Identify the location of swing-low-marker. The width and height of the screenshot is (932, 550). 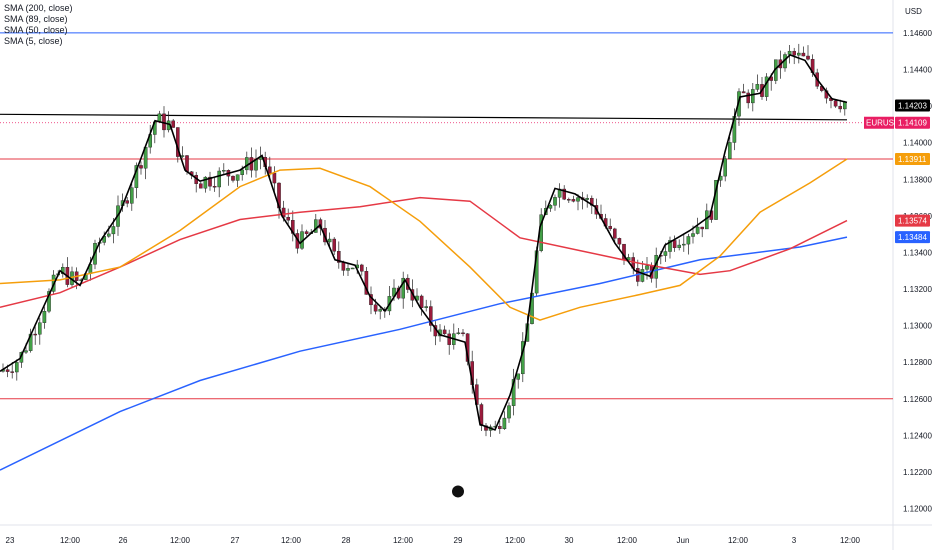
(458, 491).